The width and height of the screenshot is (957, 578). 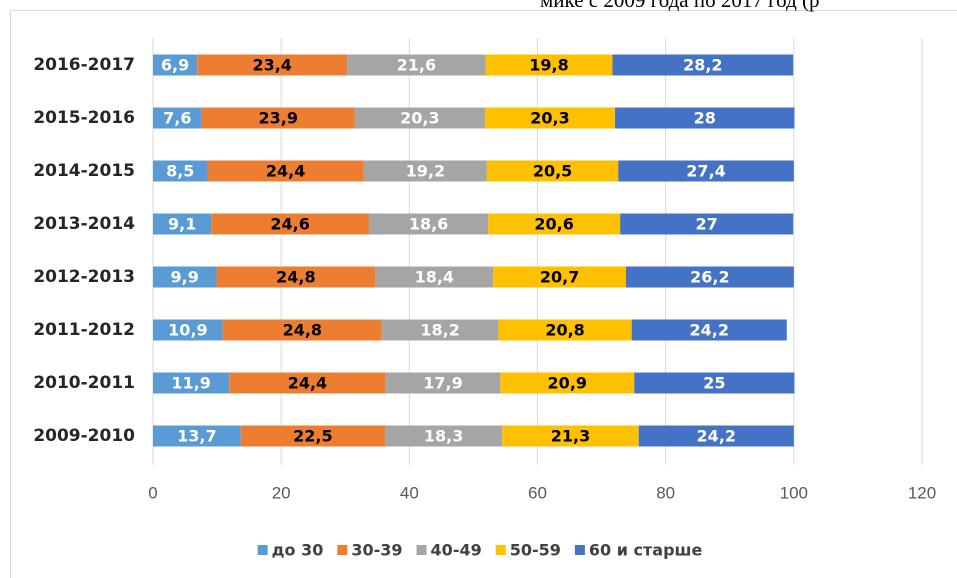 I want to click on legend-label: 40-49, so click(x=456, y=550).